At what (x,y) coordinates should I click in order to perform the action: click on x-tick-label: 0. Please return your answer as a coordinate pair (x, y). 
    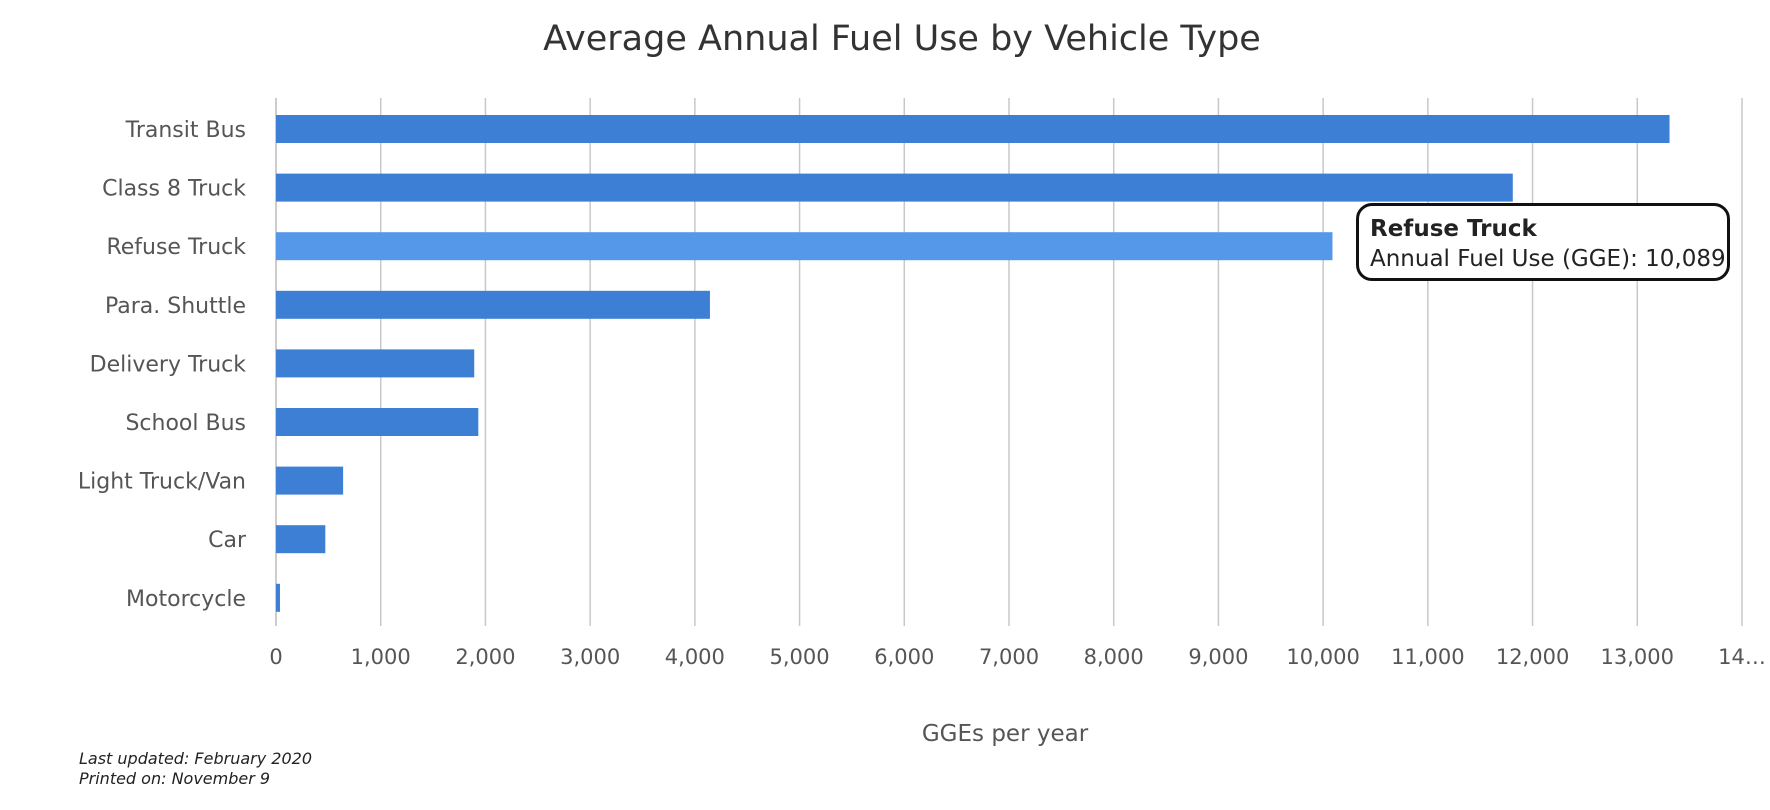
    Looking at the image, I should click on (275, 657).